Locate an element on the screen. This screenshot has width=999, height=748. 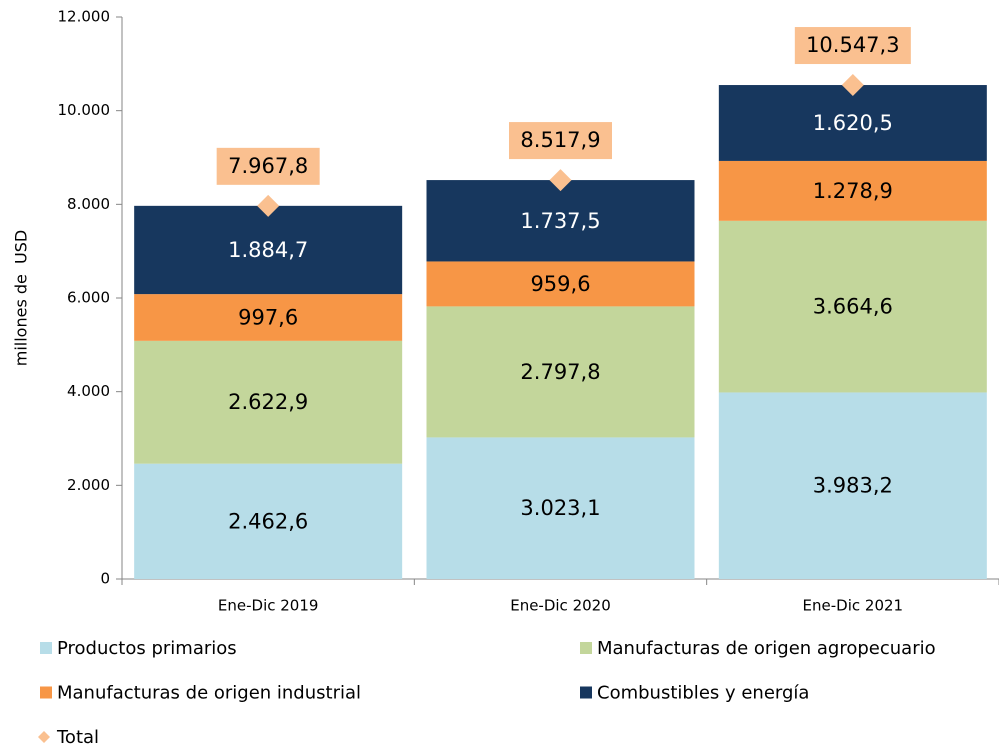
bar-label: 1.884,7 is located at coordinates (268, 250).